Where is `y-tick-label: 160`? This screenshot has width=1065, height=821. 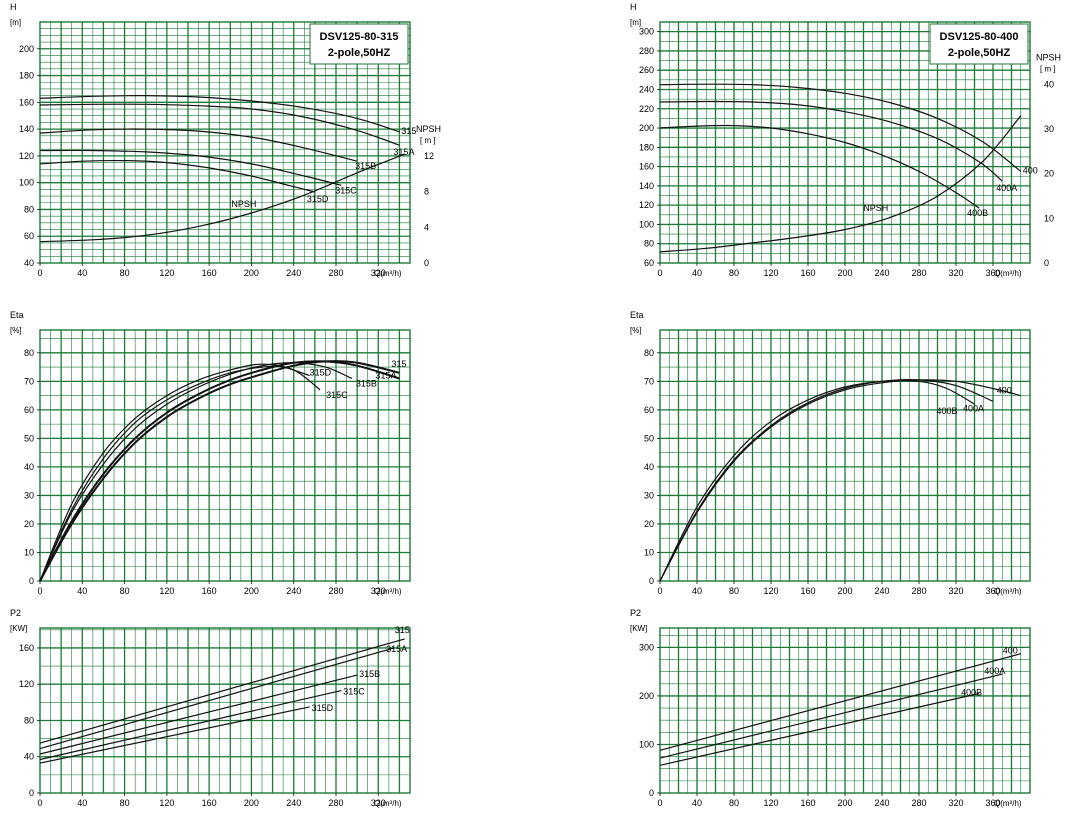 y-tick-label: 160 is located at coordinates (26, 102).